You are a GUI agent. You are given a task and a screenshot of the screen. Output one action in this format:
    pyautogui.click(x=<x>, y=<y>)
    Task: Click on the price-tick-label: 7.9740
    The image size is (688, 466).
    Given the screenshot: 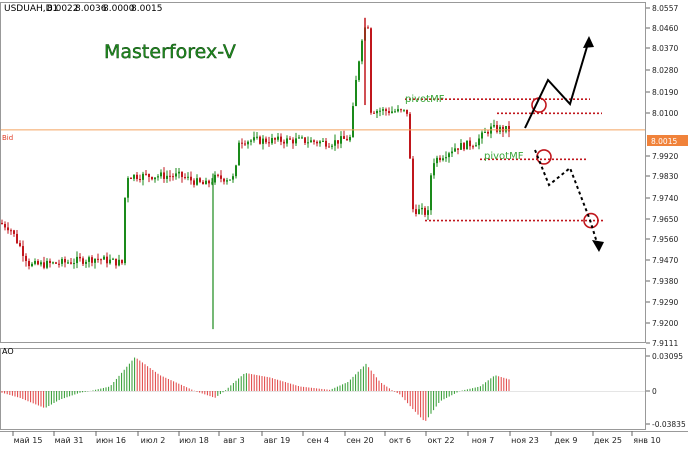 What is the action you would take?
    pyautogui.click(x=665, y=198)
    